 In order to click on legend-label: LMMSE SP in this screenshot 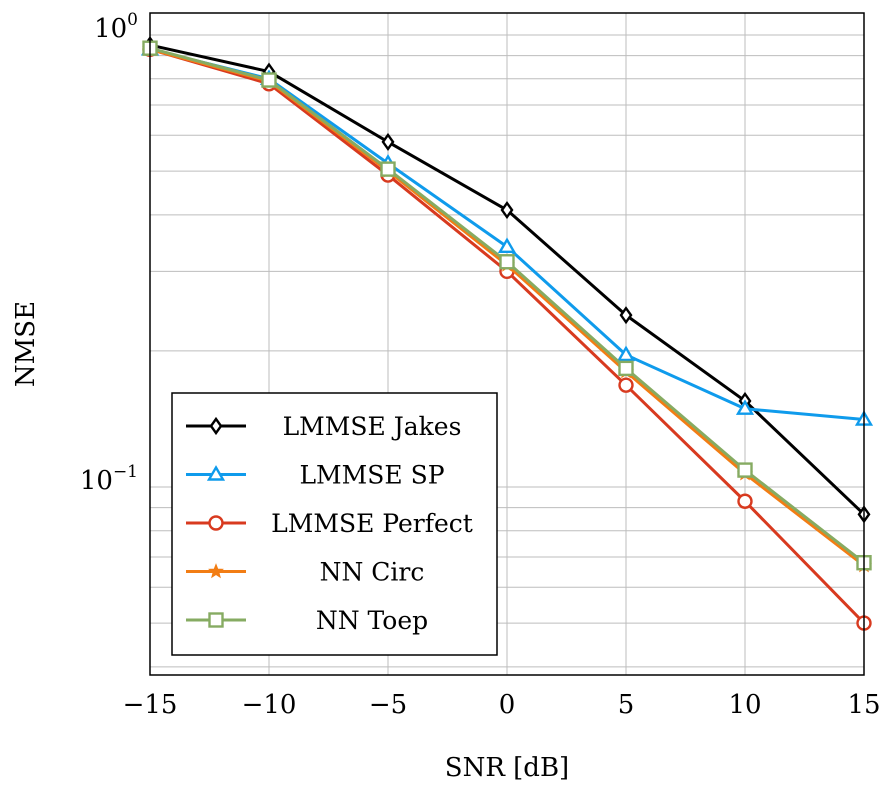, I will do `click(371, 475)`.